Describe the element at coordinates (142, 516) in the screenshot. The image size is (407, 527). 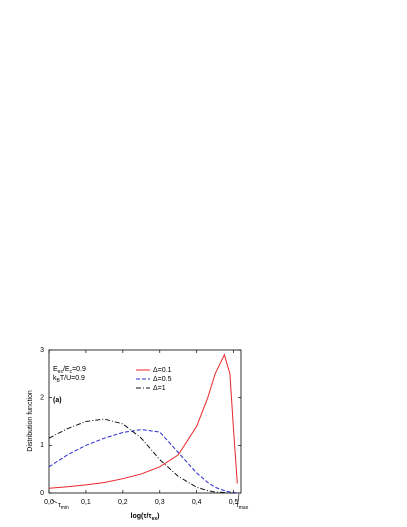
I see `x-axis-label-part: log(τ/τ` at that location.